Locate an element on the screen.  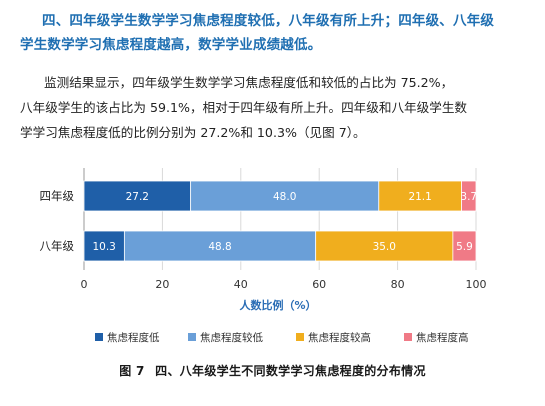
x-tick-label: 20 is located at coordinates (162, 284).